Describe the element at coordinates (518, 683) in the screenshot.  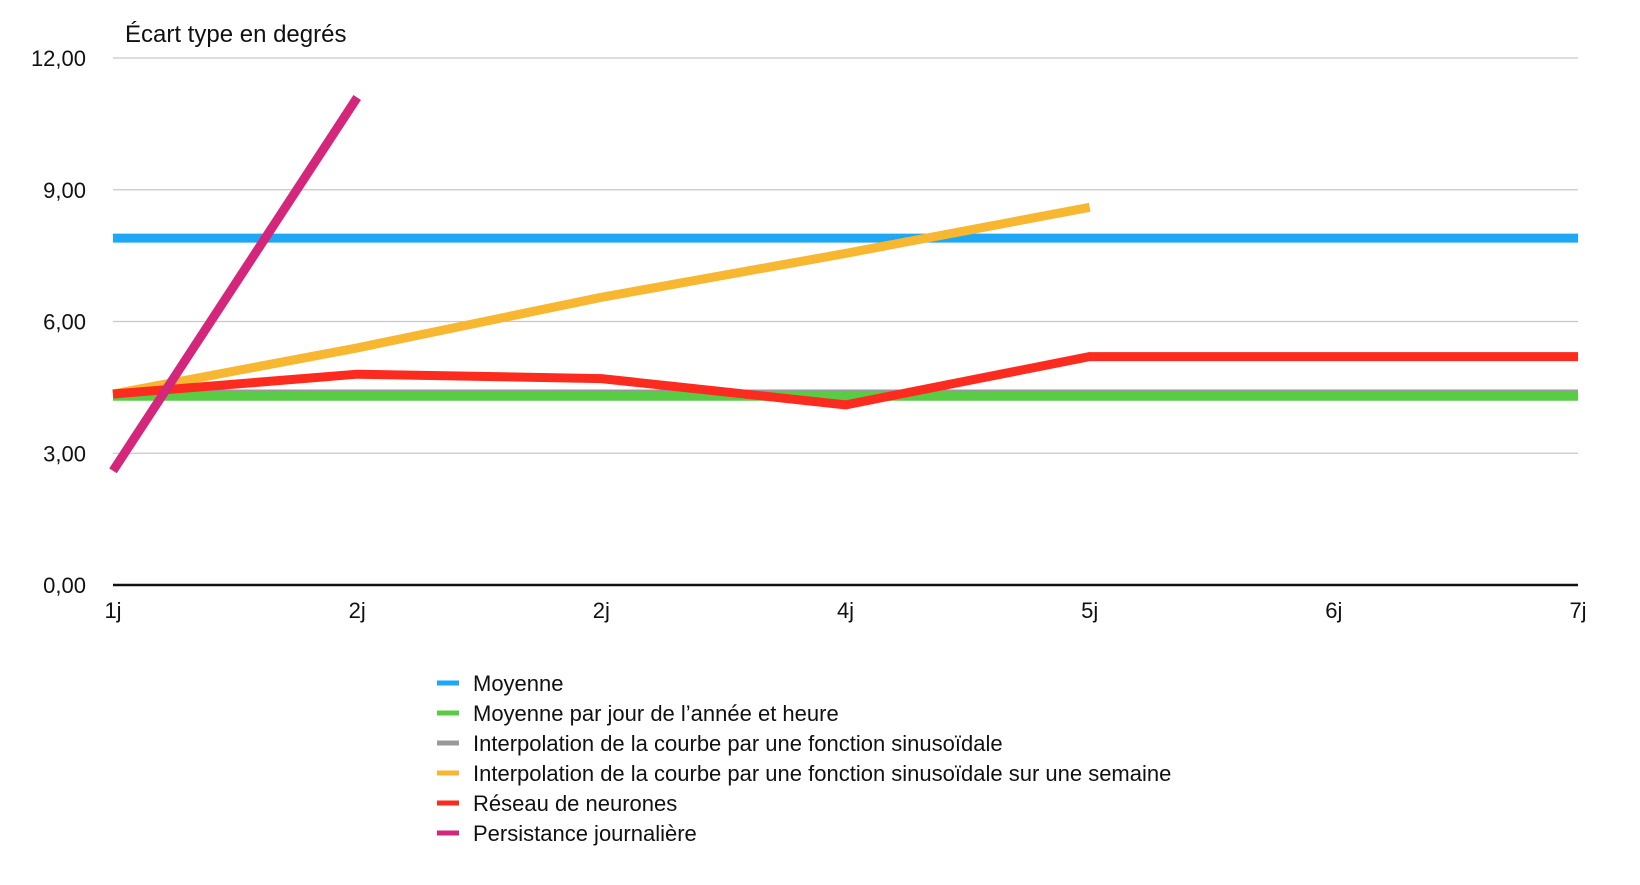
I see `legend-label: Moyenne` at that location.